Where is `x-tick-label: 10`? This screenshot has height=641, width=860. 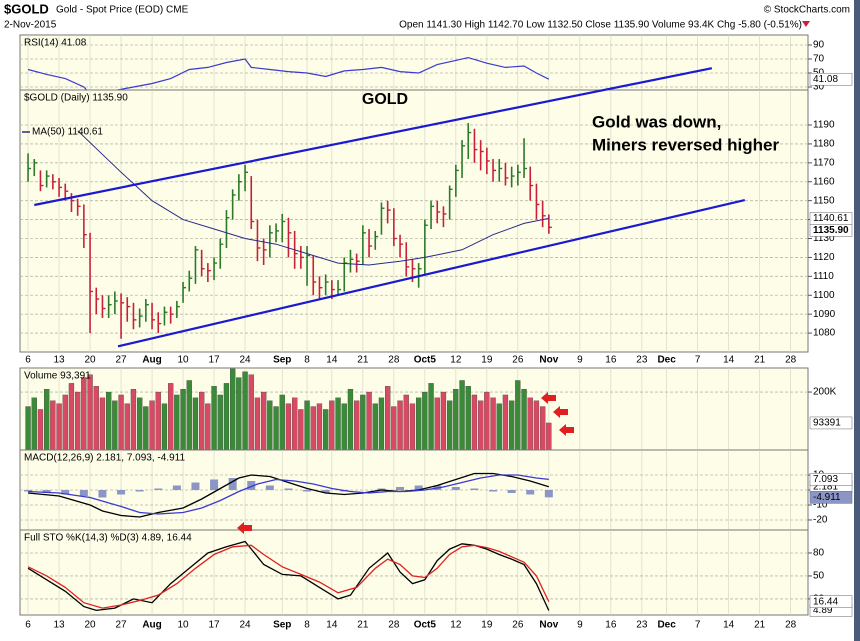 x-tick-label: 10 is located at coordinates (183, 625).